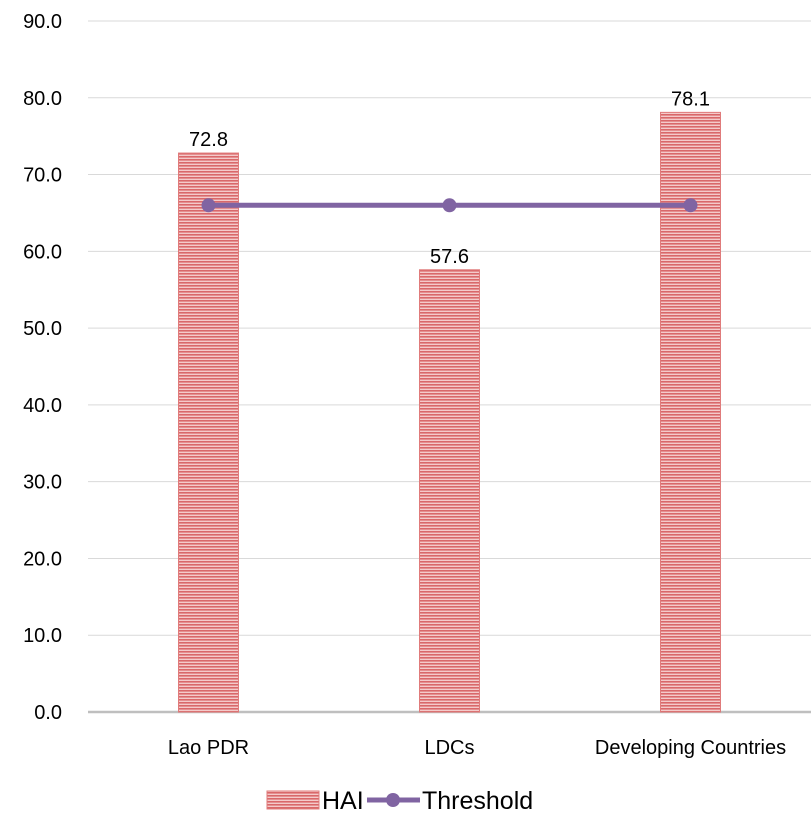 This screenshot has width=811, height=823. Describe the element at coordinates (42, 483) in the screenshot. I see `y-tick-label: 30.0` at that location.